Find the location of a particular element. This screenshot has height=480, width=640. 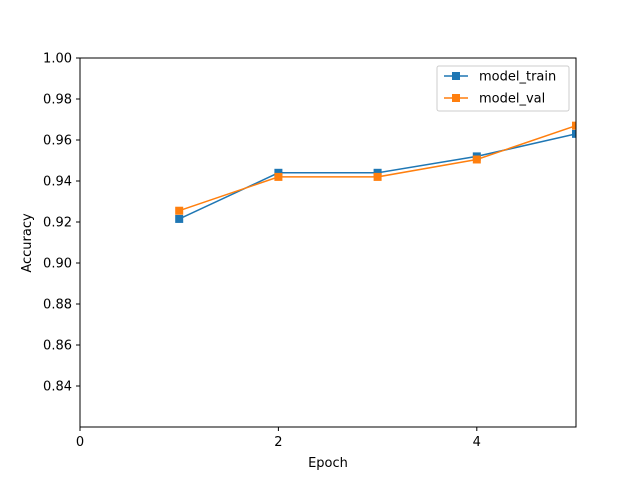

y-axis-label: Accuracy is located at coordinates (27, 243).